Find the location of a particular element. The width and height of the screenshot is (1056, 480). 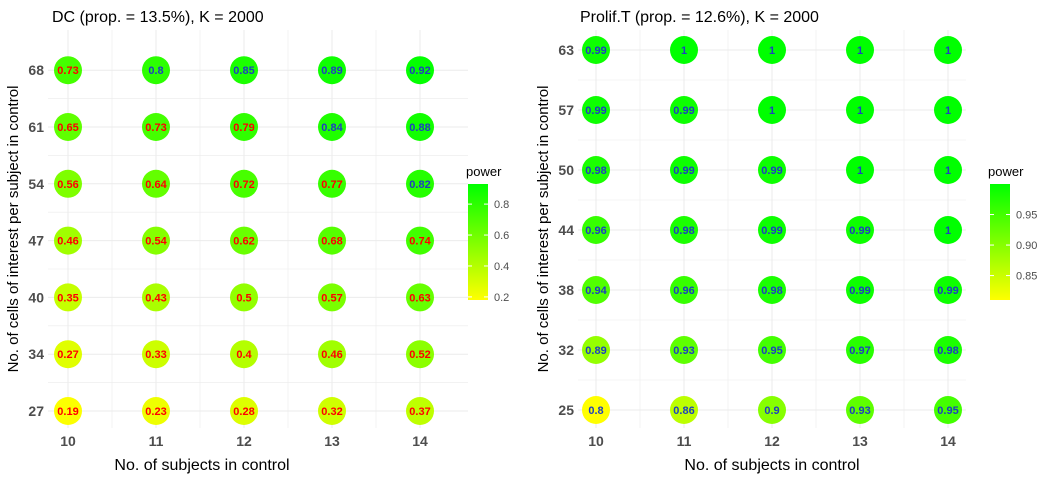

legend-tick-label: 0.85 is located at coordinates (1026, 277).